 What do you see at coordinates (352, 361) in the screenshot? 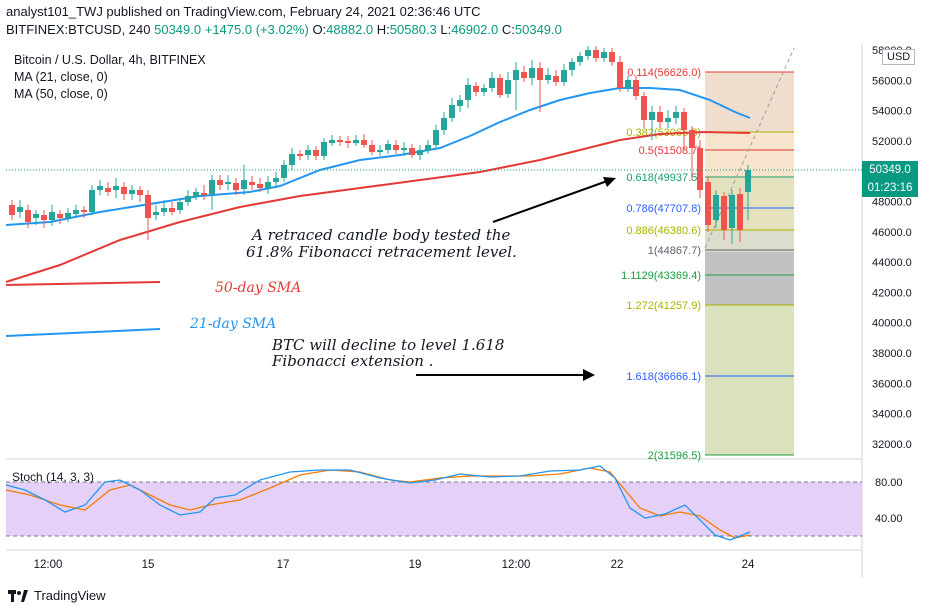
I see `decline-annotation-line2: Fibonacci extension .` at bounding box center [352, 361].